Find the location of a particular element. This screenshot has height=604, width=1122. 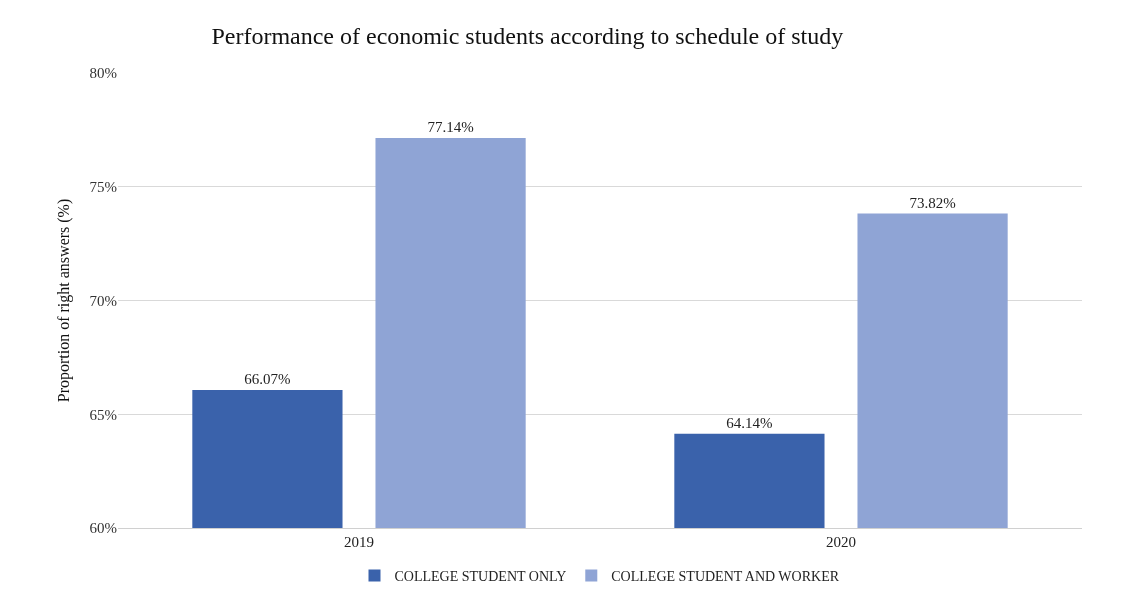

y-tick-label: 60% is located at coordinates (103, 528).